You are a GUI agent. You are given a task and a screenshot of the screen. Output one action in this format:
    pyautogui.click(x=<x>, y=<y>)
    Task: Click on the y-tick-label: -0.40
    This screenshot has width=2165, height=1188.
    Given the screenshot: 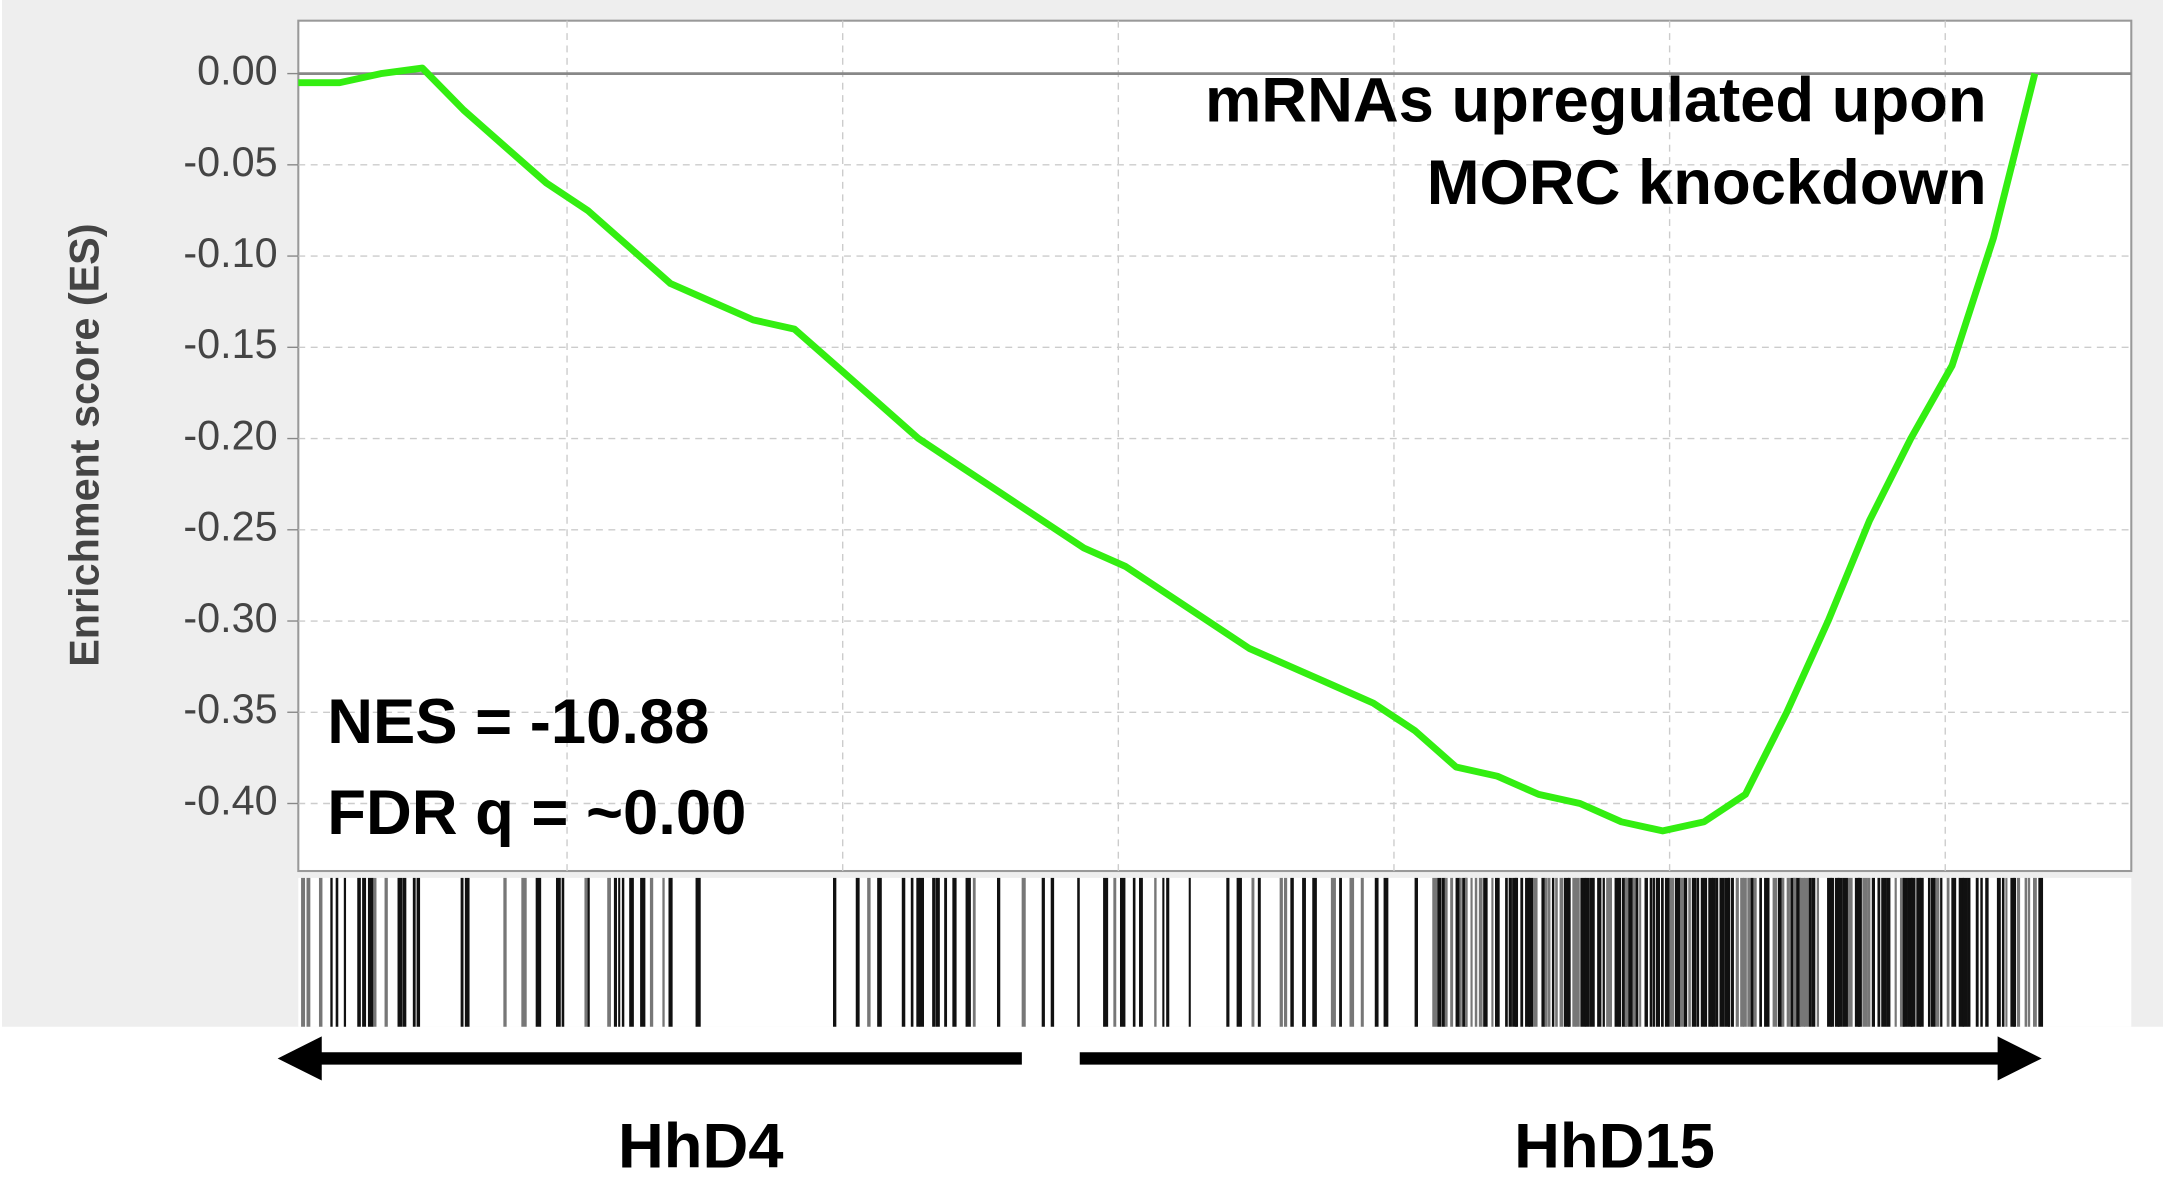 What is the action you would take?
    pyautogui.click(x=230, y=800)
    